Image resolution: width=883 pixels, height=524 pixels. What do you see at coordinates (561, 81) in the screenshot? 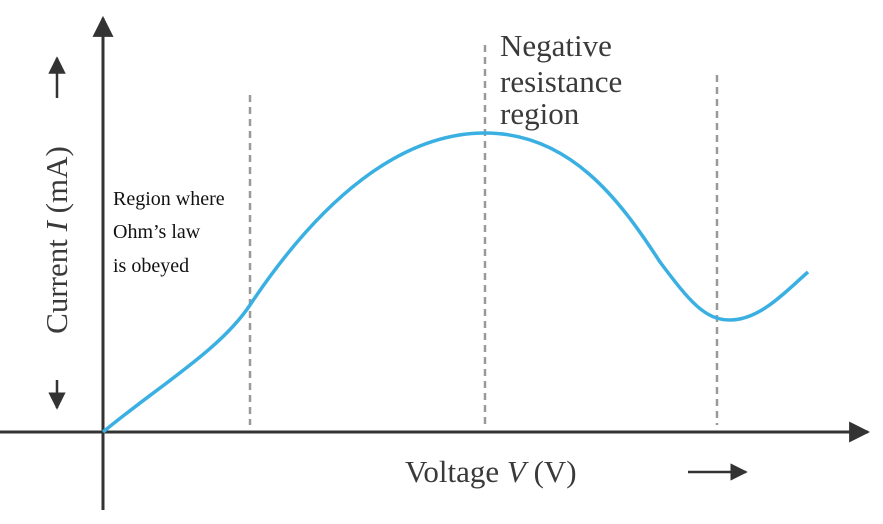
I see `annotation-line: resistance` at bounding box center [561, 81].